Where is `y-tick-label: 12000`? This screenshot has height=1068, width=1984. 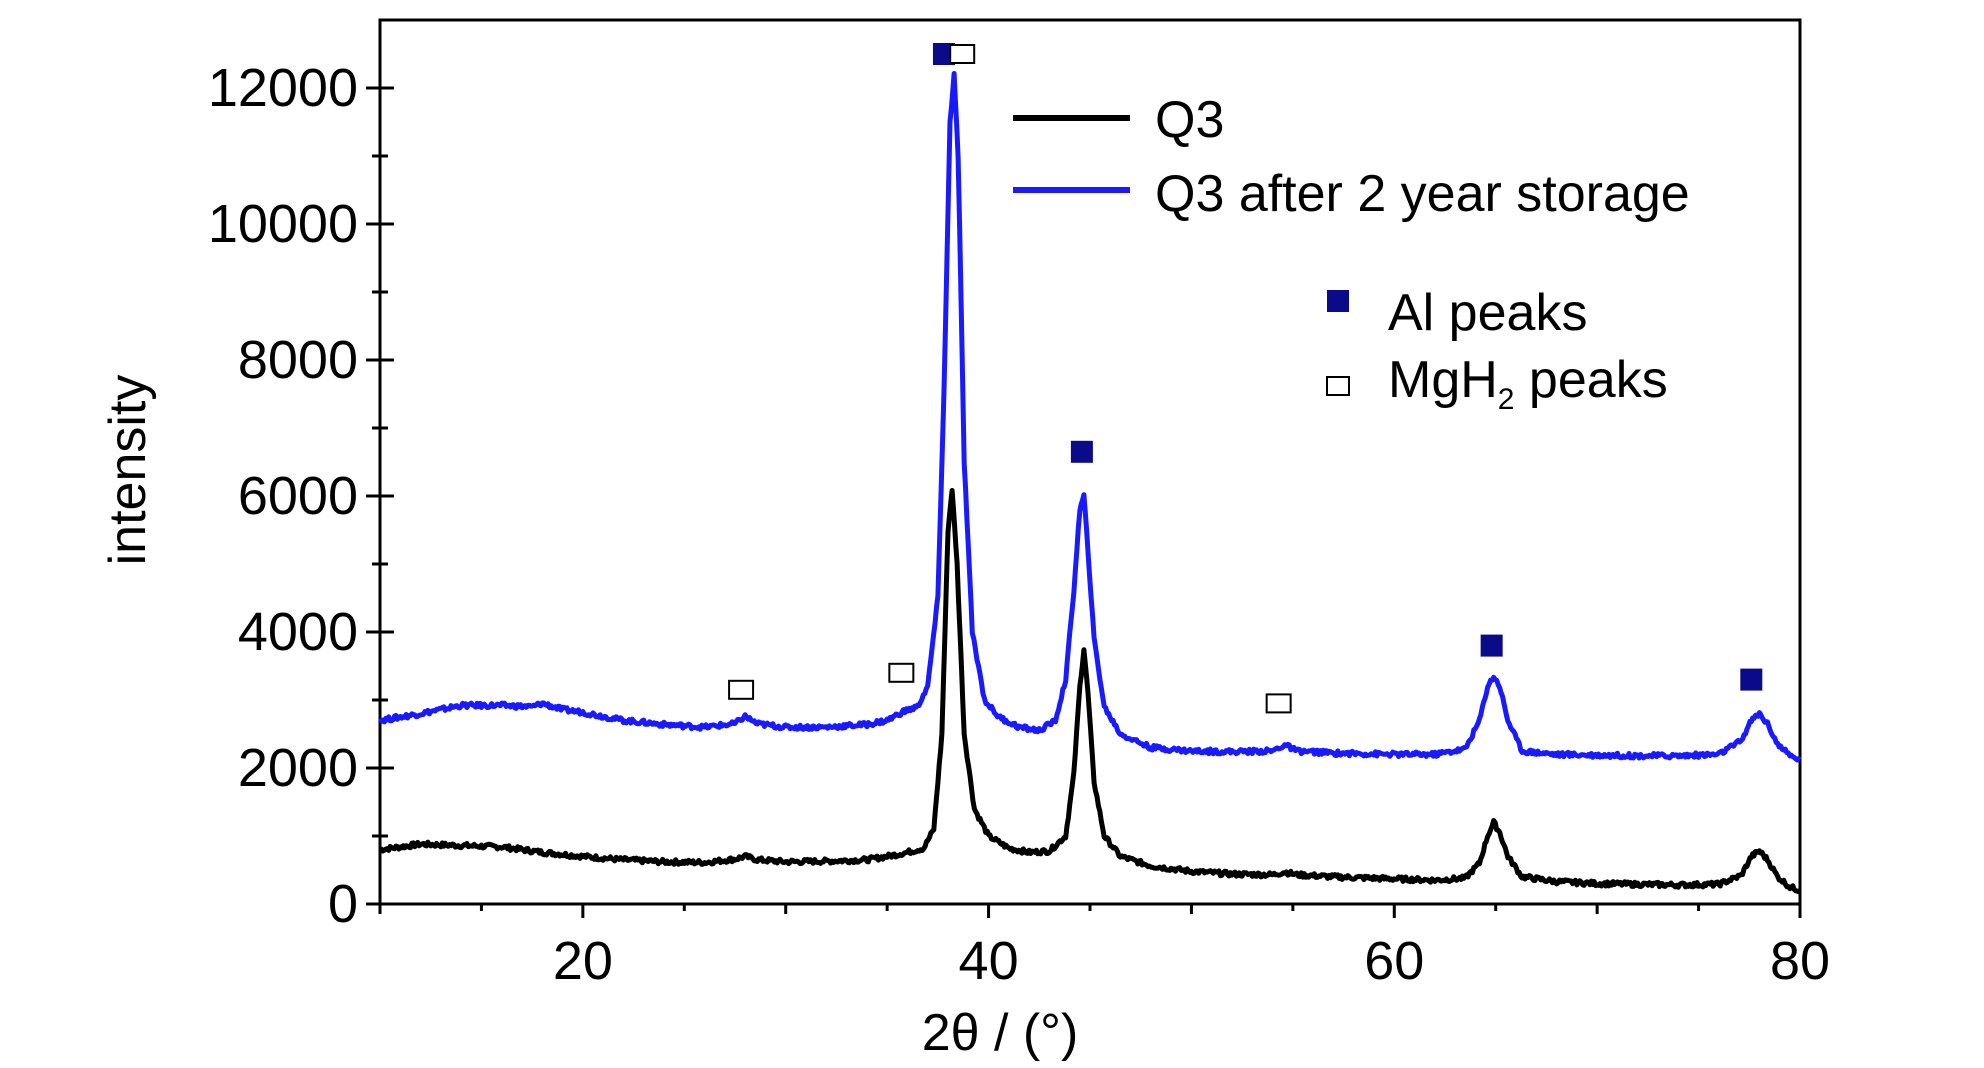 y-tick-label: 12000 is located at coordinates (283, 88).